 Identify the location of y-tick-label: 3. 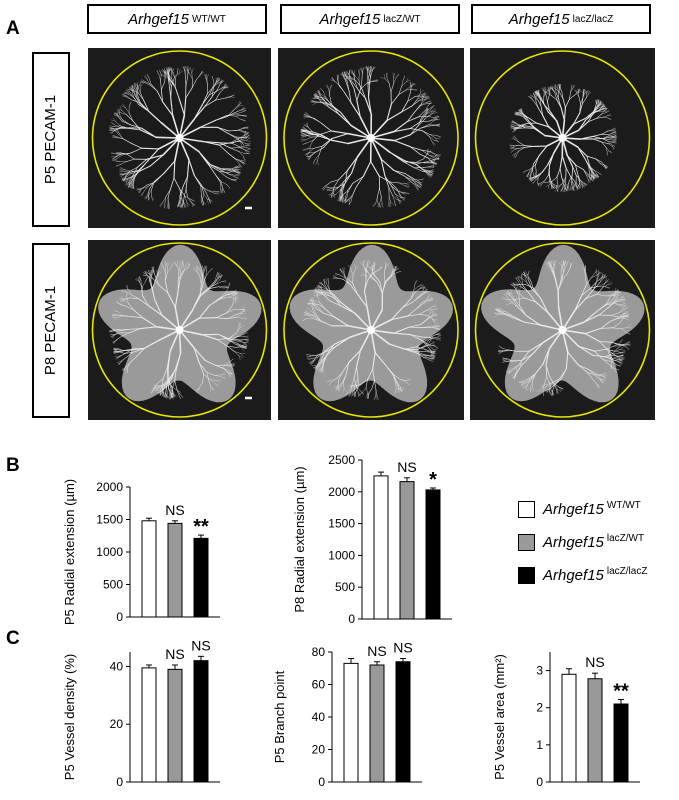
(539, 671).